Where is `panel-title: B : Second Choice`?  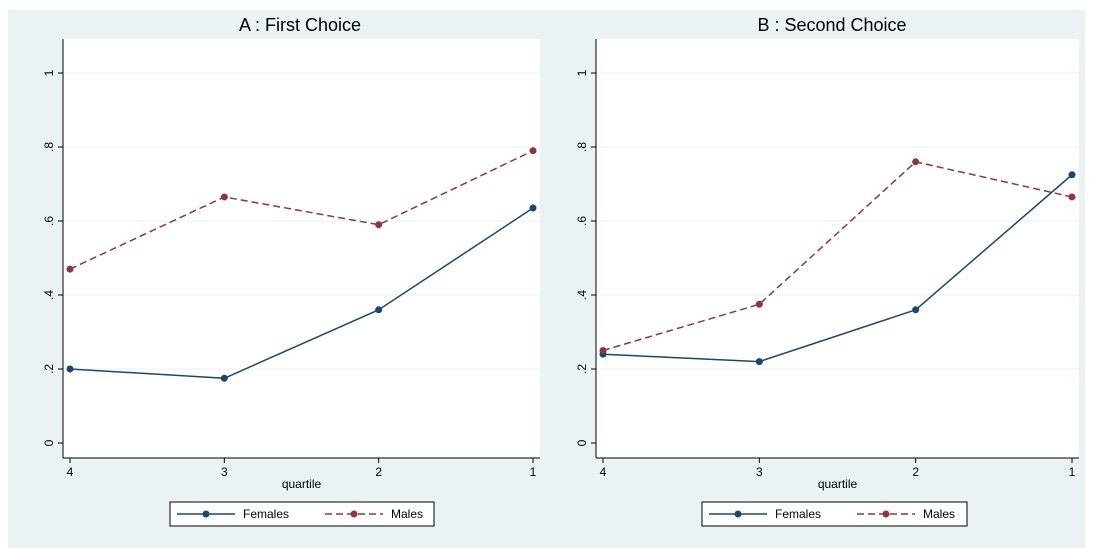
panel-title: B : Second Choice is located at coordinates (831, 25).